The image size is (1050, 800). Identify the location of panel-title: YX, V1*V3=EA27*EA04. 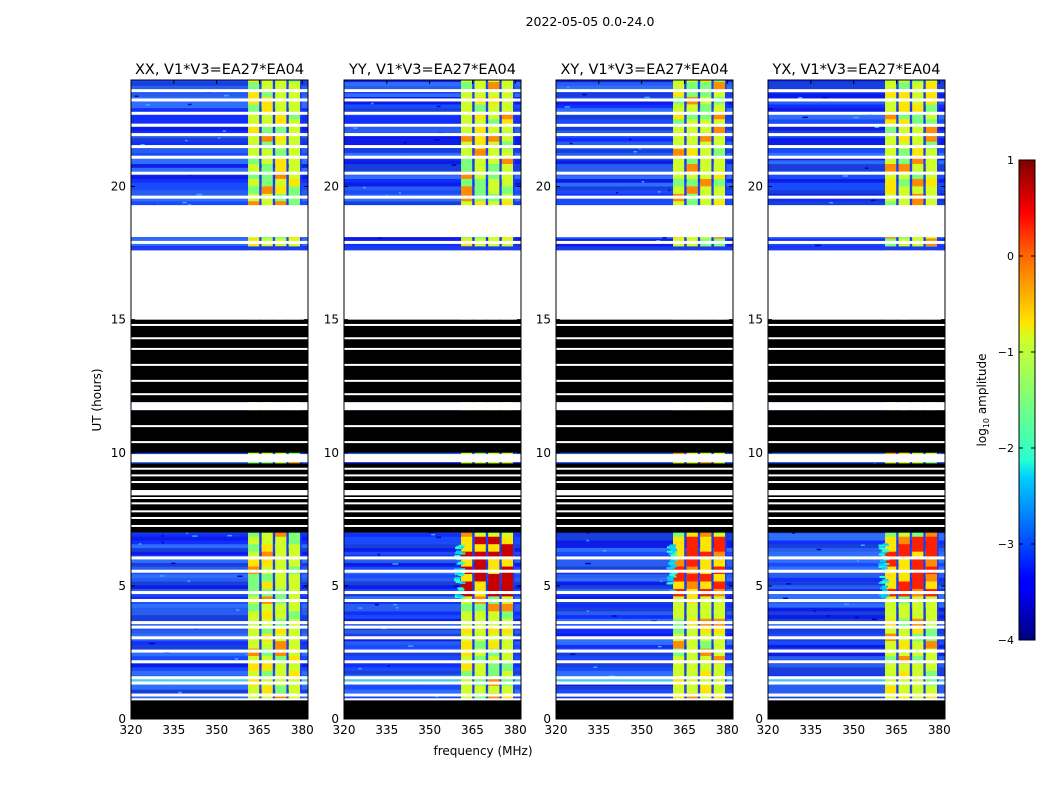
(855, 70).